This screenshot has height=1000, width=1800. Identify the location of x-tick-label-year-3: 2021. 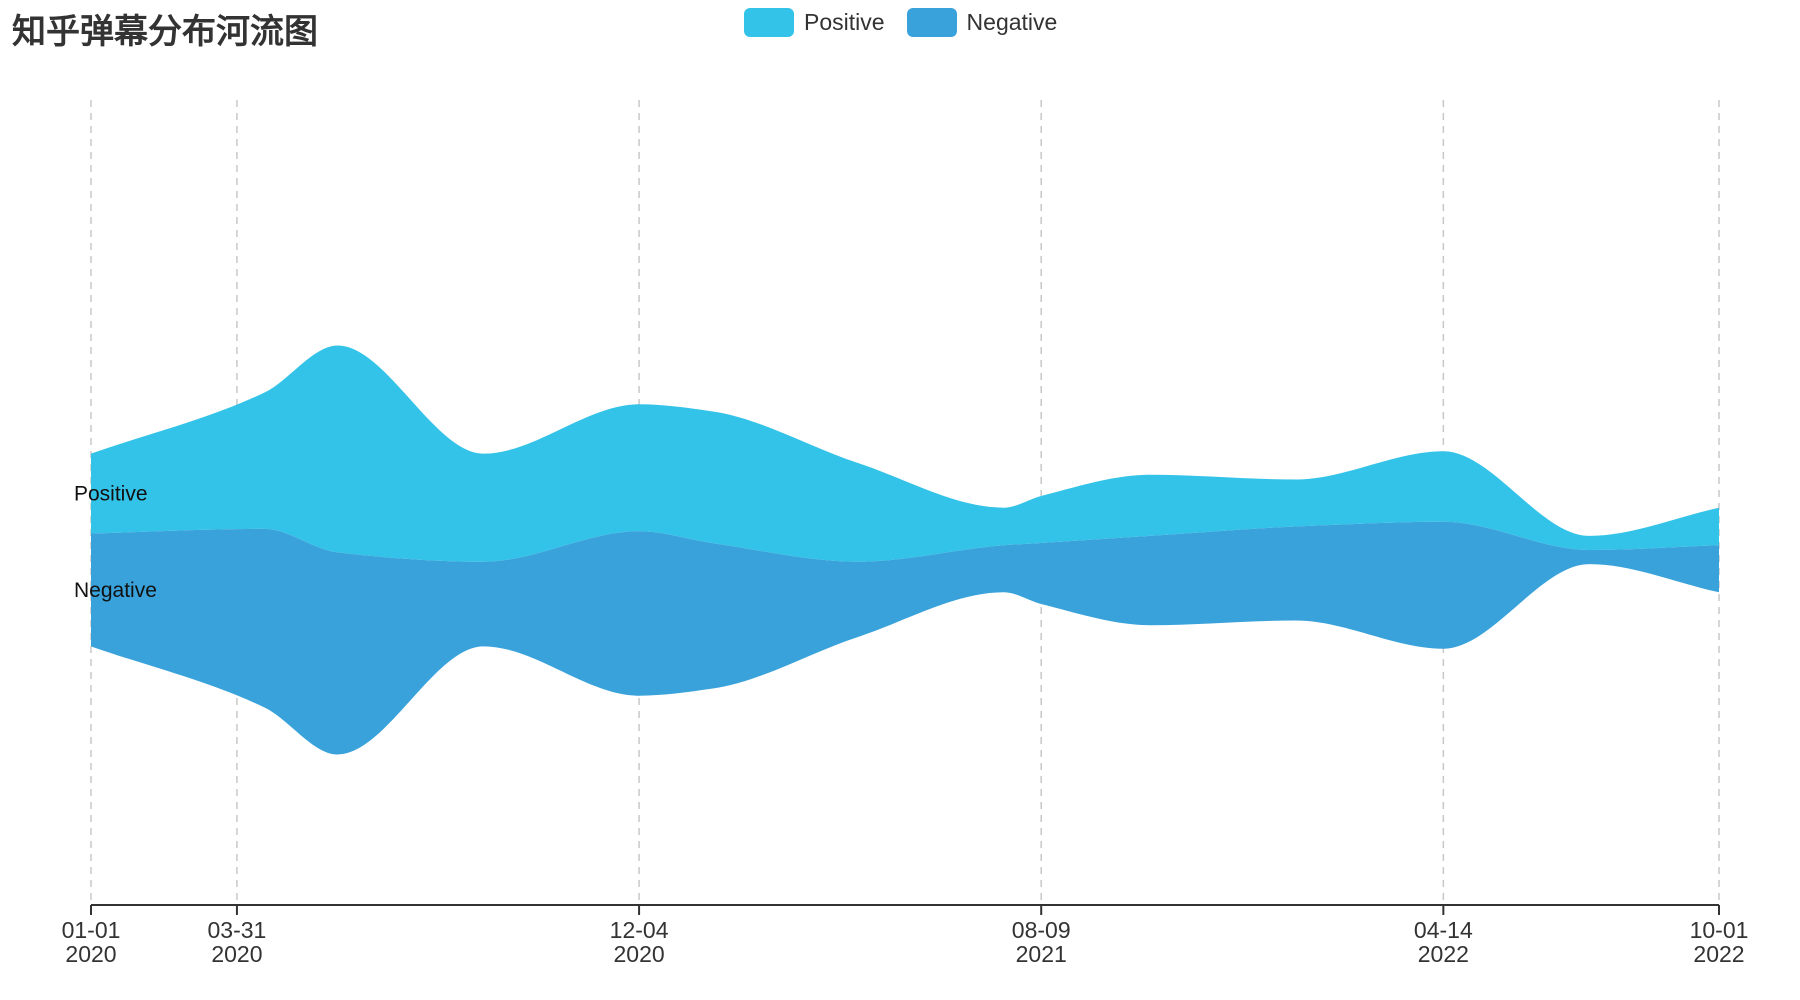
(1041, 954).